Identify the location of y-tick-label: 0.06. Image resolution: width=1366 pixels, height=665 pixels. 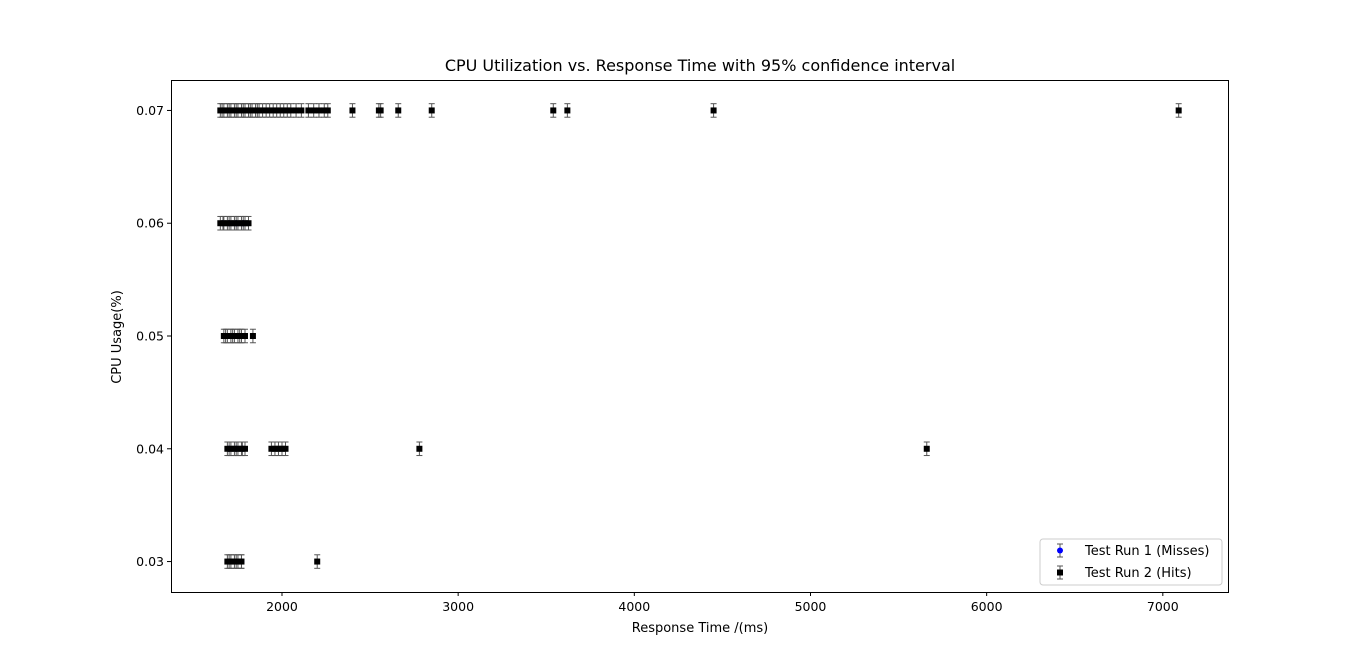
(150, 223).